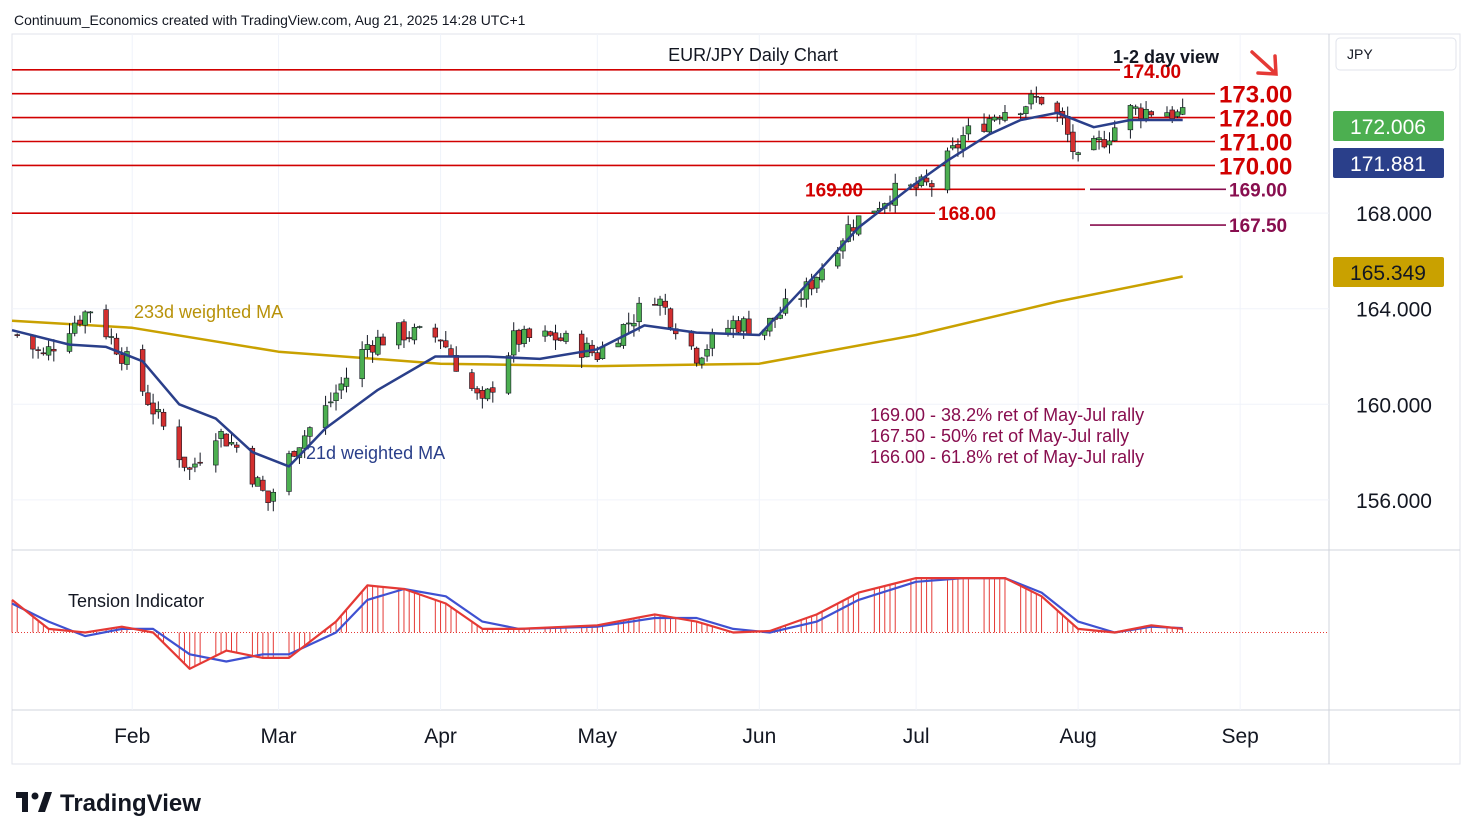 The image size is (1474, 840). I want to click on resistance-label: 173.00, so click(1255, 95).